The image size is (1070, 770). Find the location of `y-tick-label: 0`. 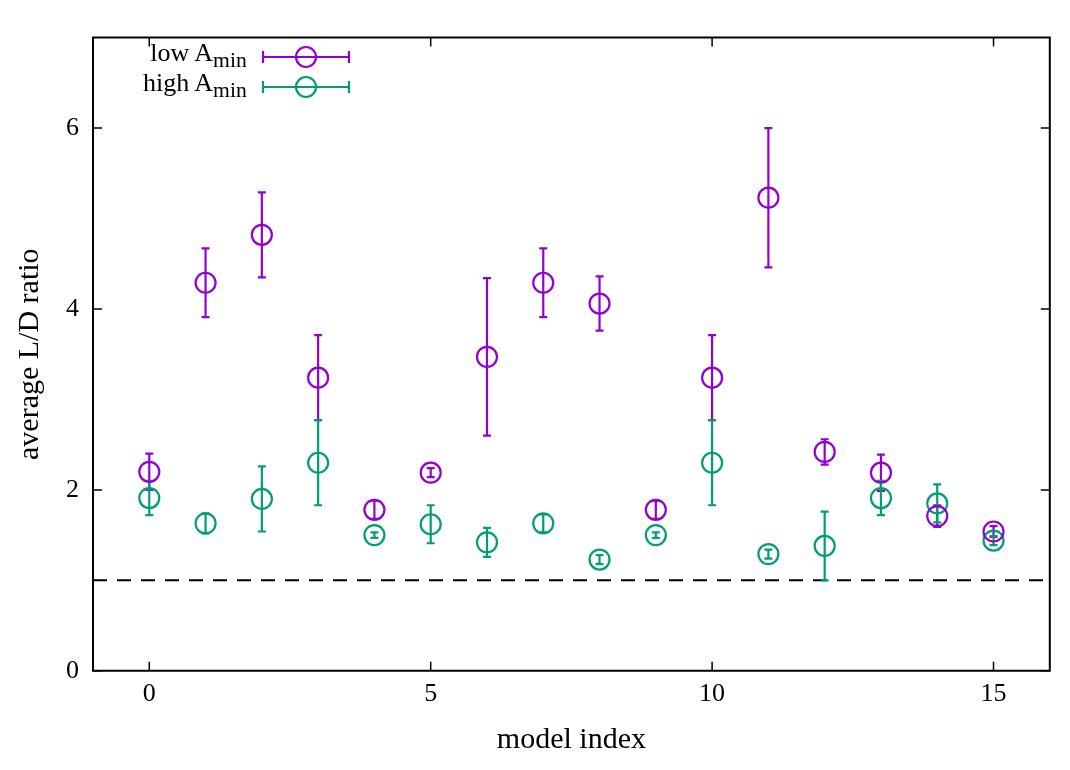

y-tick-label: 0 is located at coordinates (72, 669).